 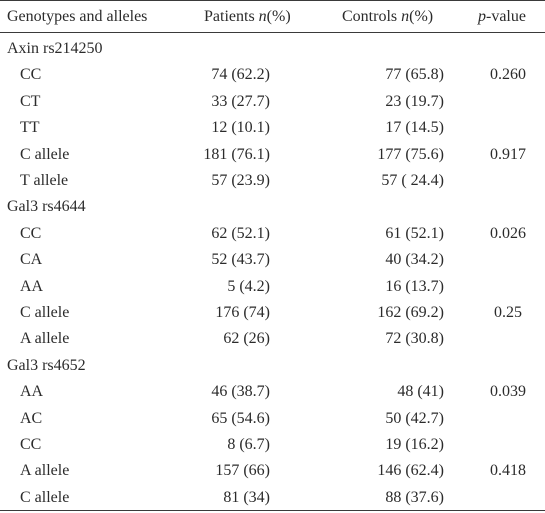 What do you see at coordinates (240, 101) in the screenshot?
I see `patients-cell: 33 (27.7)` at bounding box center [240, 101].